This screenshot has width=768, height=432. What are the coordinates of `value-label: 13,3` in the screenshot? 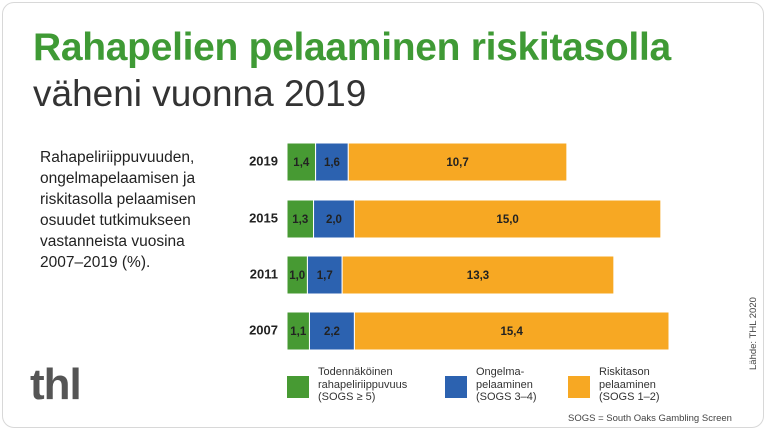 It's located at (478, 276).